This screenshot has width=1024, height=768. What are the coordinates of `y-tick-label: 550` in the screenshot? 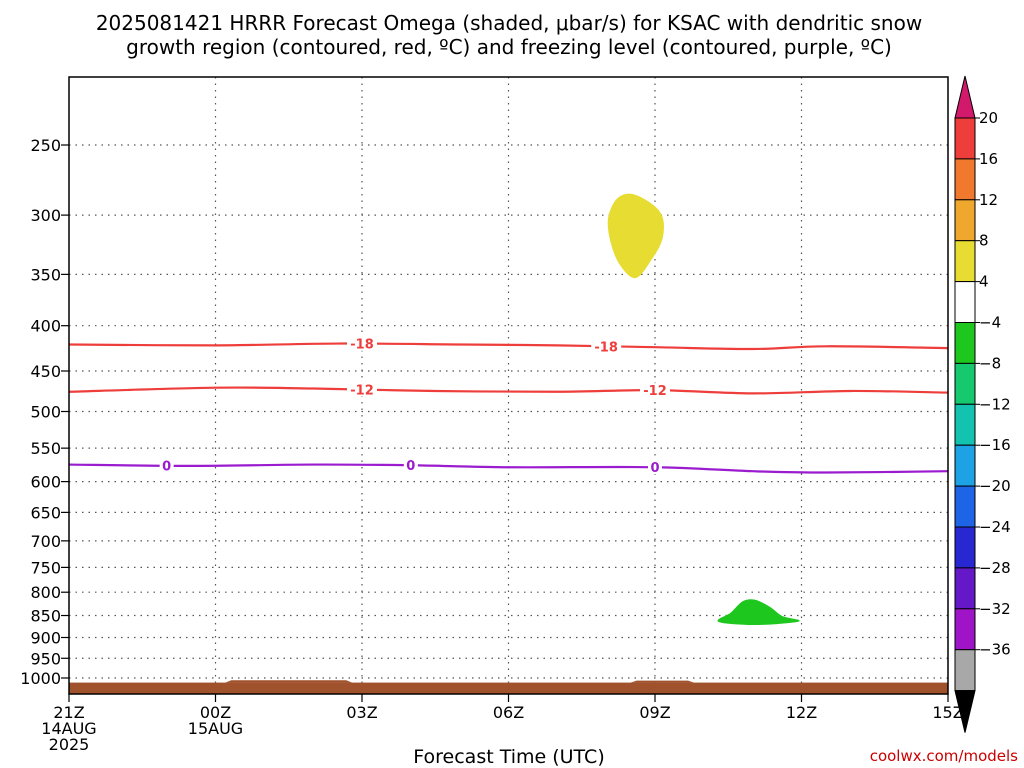 It's located at (45, 448).